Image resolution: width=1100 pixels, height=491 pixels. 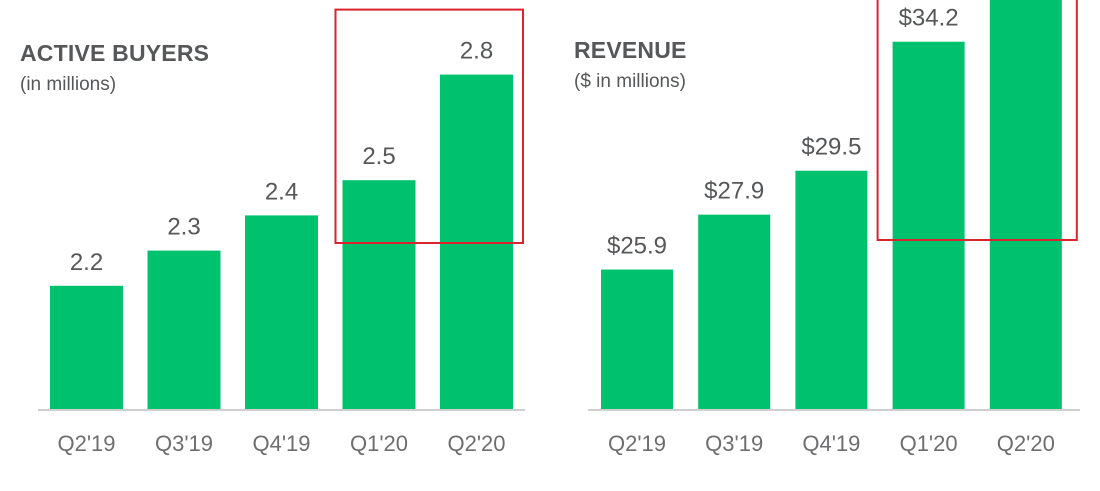 I want to click on data-label: 2.2, so click(x=86, y=262).